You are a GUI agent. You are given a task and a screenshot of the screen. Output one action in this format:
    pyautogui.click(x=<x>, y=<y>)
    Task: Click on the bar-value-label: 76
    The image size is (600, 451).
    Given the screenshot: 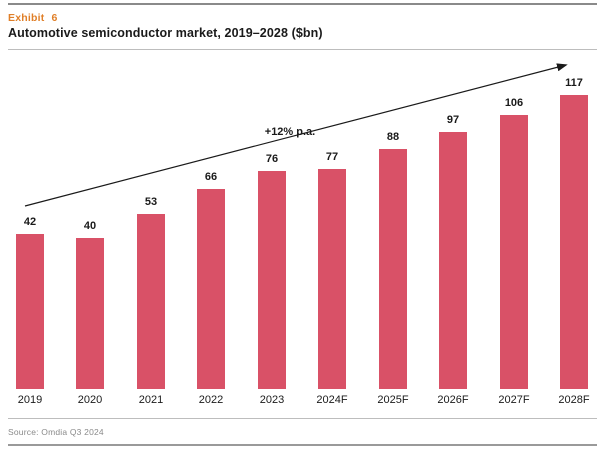 What is the action you would take?
    pyautogui.click(x=272, y=159)
    